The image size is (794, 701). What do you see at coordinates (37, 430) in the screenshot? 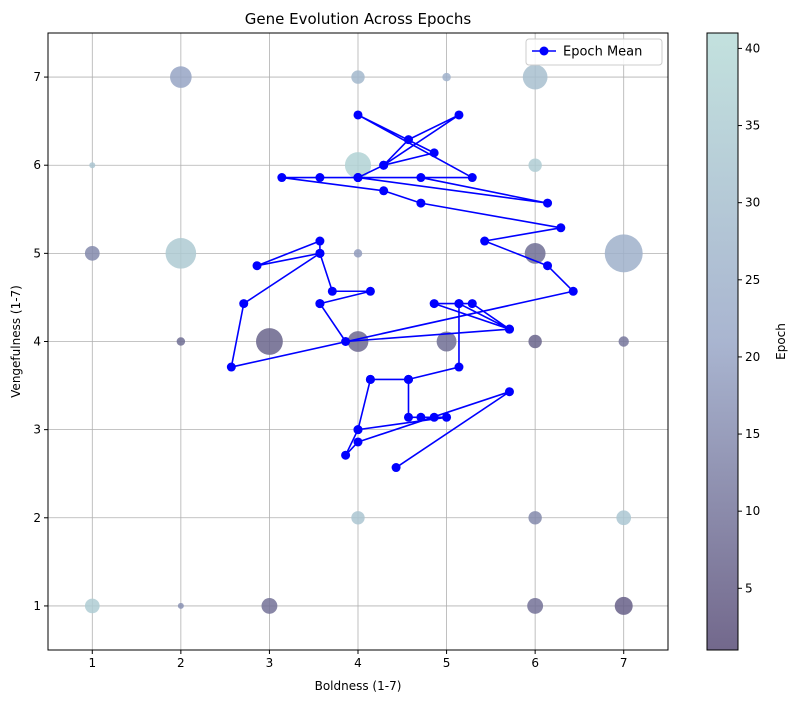
I see `y-tick-label: 3` at bounding box center [37, 430].